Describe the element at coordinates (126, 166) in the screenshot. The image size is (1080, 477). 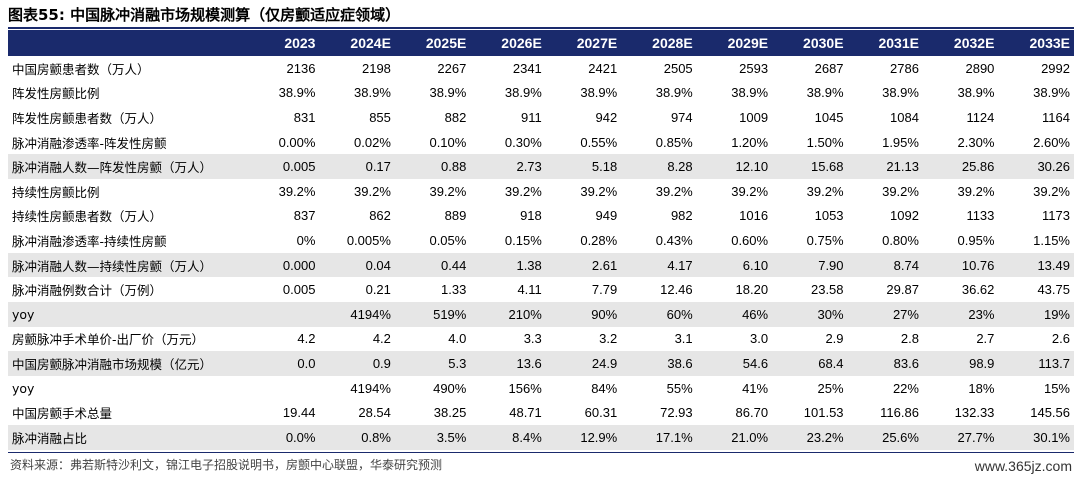
I see `row-label: 脉冲消融人数—阵发性房颤（万人）` at that location.